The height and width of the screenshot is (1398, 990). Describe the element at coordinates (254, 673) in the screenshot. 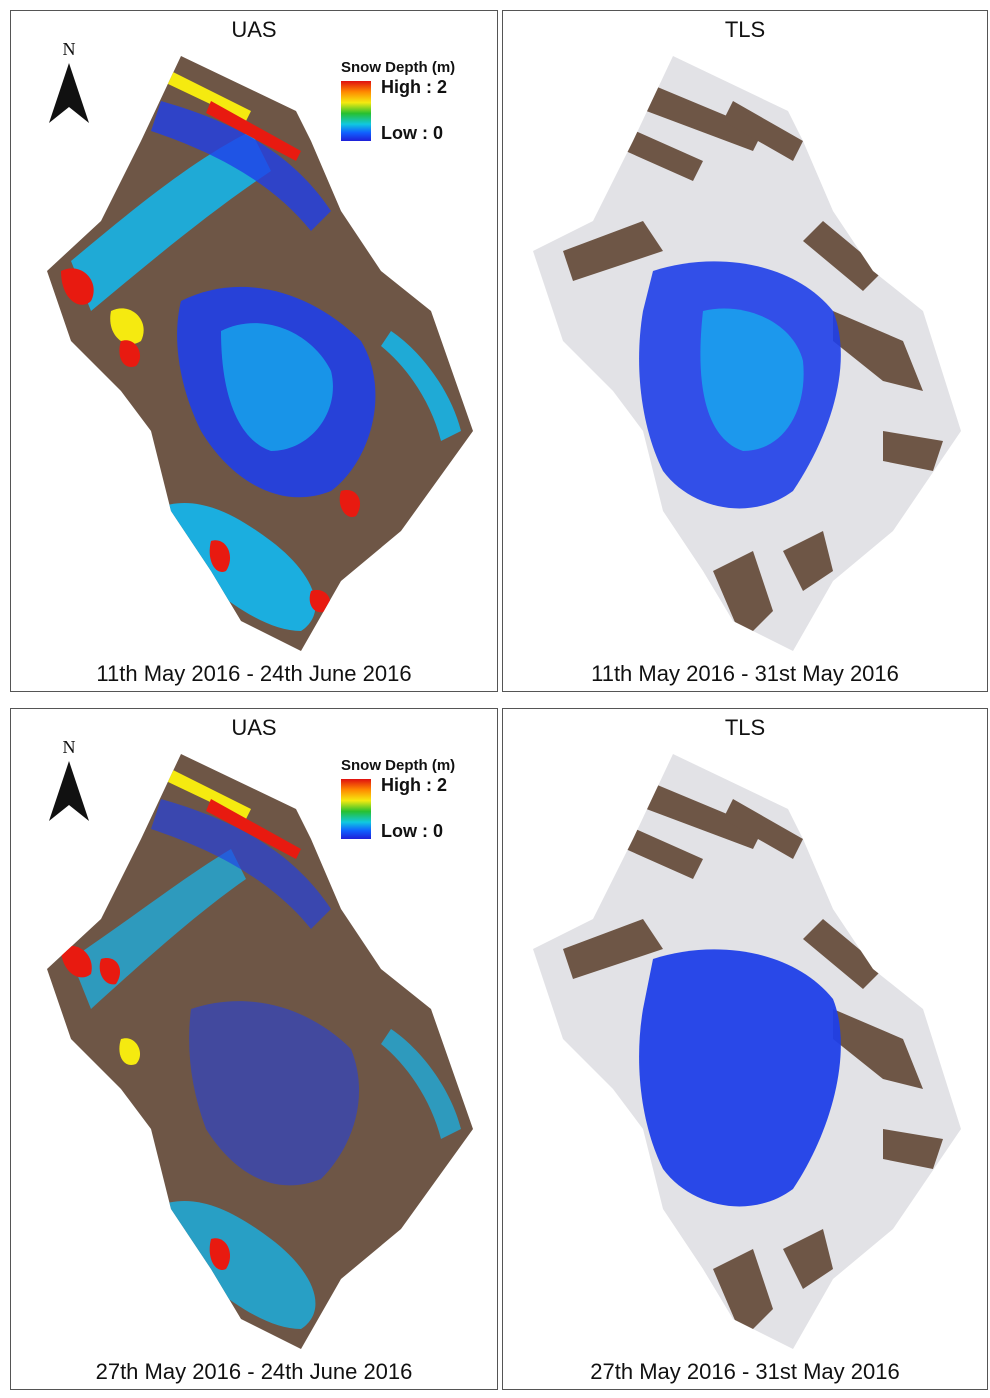

I see `panel-date-range: 11th May 2016 - 24th June 2016` at that location.